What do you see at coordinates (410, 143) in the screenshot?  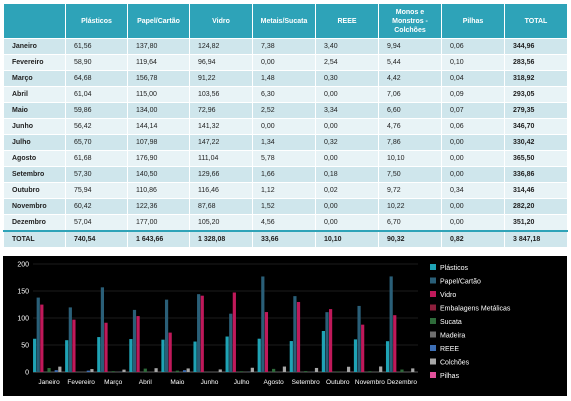 I see `table-cell: 7,86` at bounding box center [410, 143].